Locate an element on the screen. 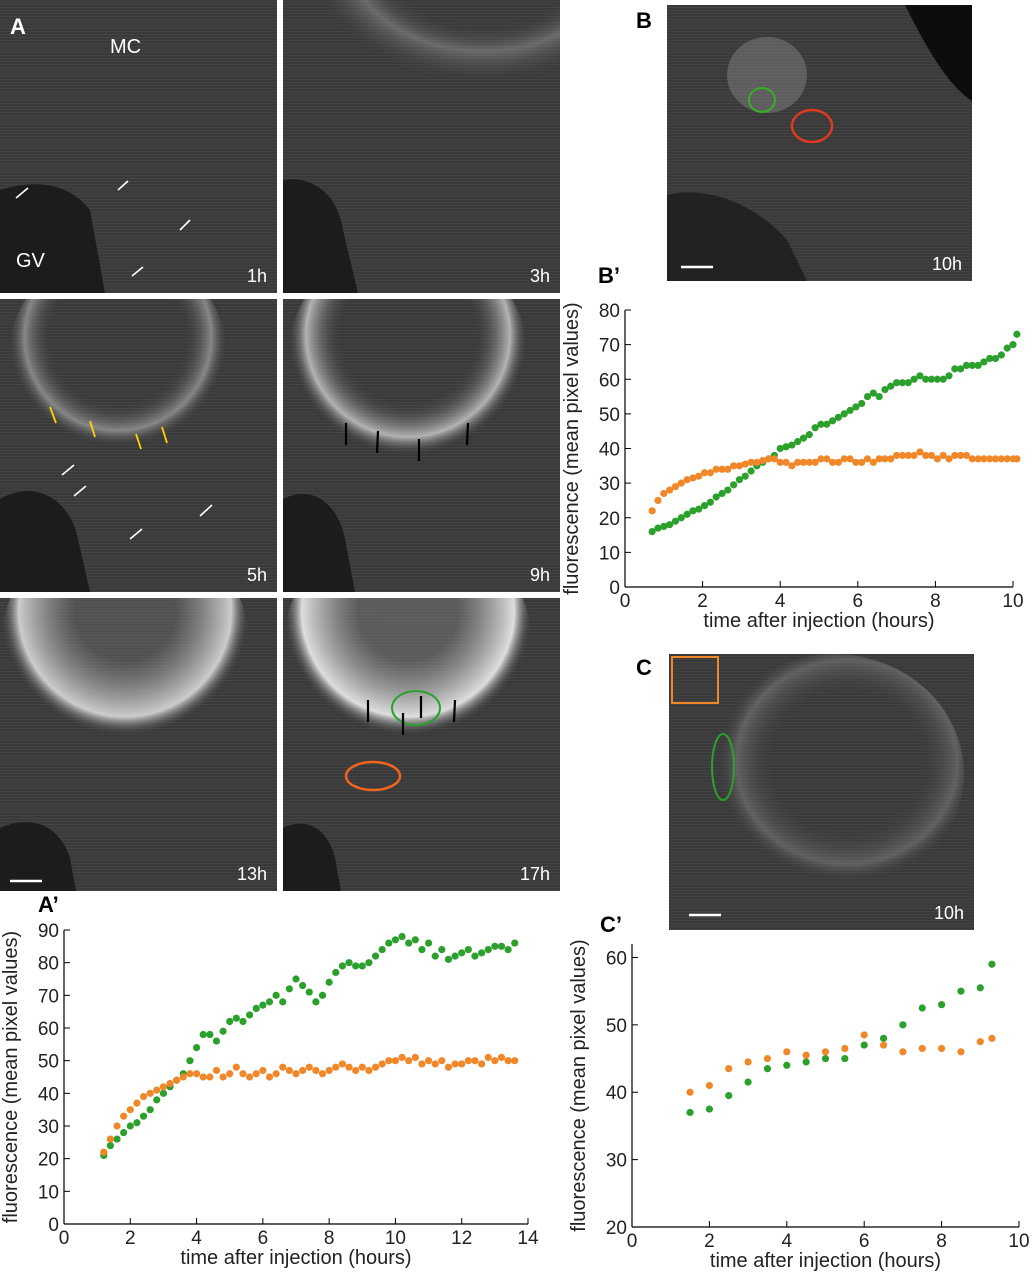 The image size is (1033, 1280). micrograph-9h: 9h is located at coordinates (421, 445).